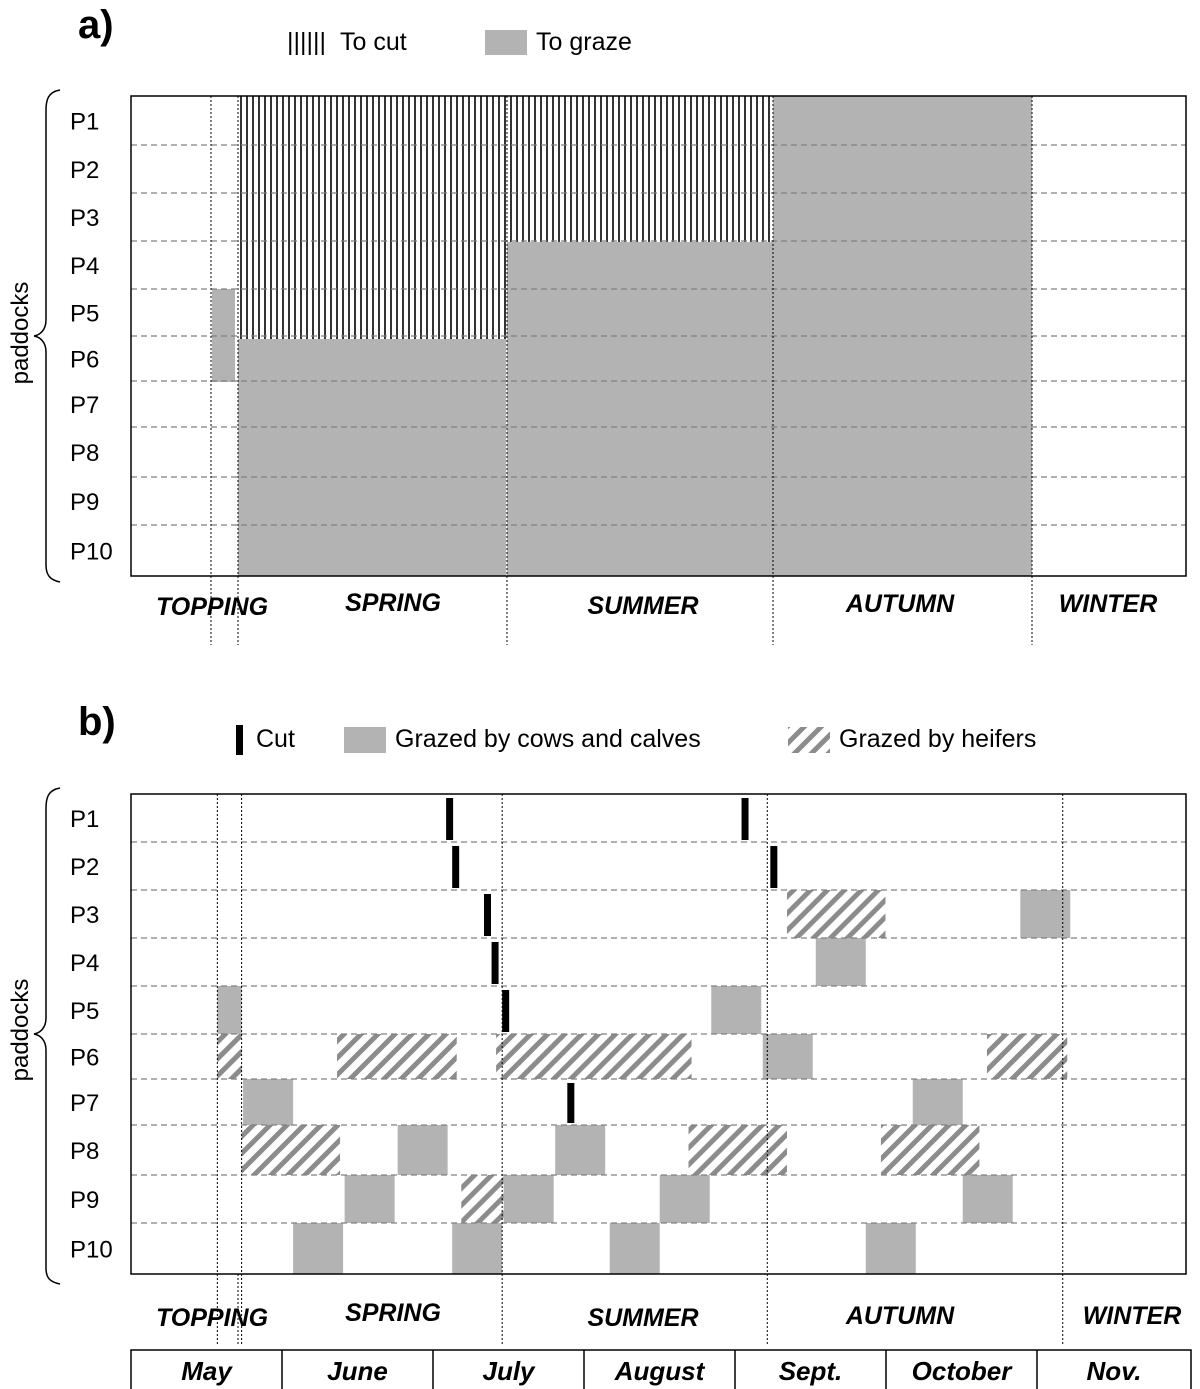  Describe the element at coordinates (393, 1313) in the screenshot. I see `panel-b-season-label: SPRING` at that location.